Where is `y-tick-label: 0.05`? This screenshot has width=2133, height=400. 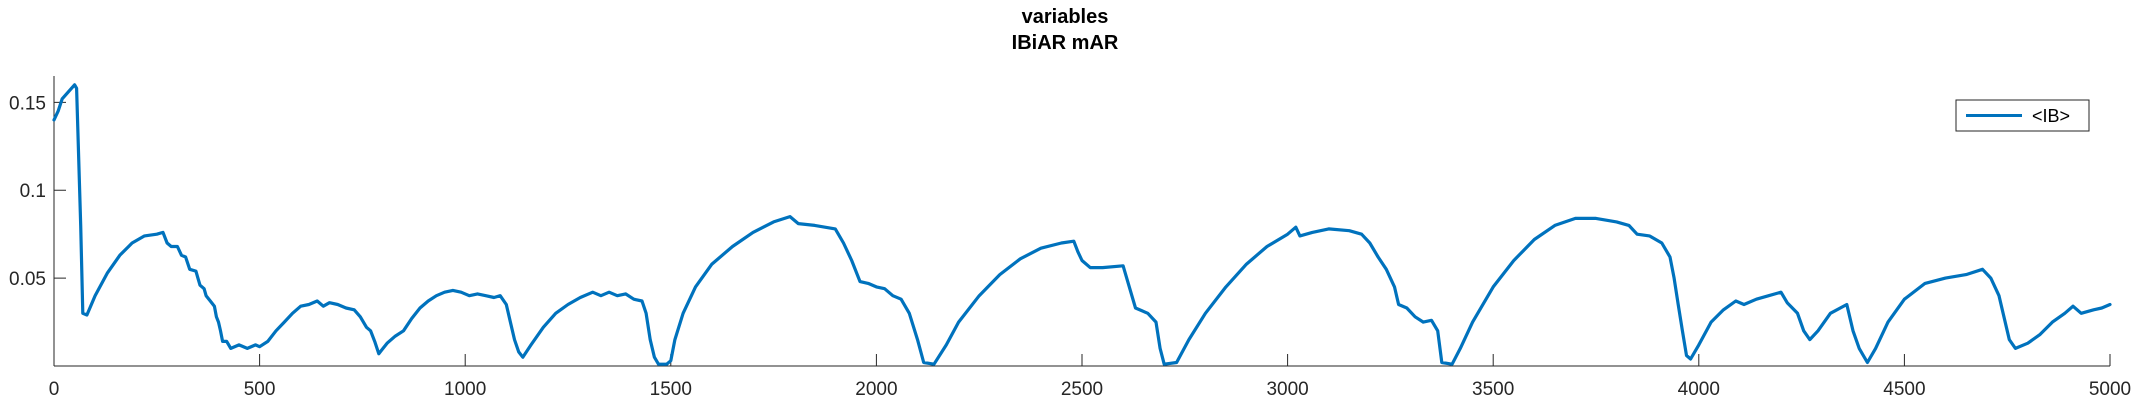 y-tick-label: 0.05 is located at coordinates (27, 279).